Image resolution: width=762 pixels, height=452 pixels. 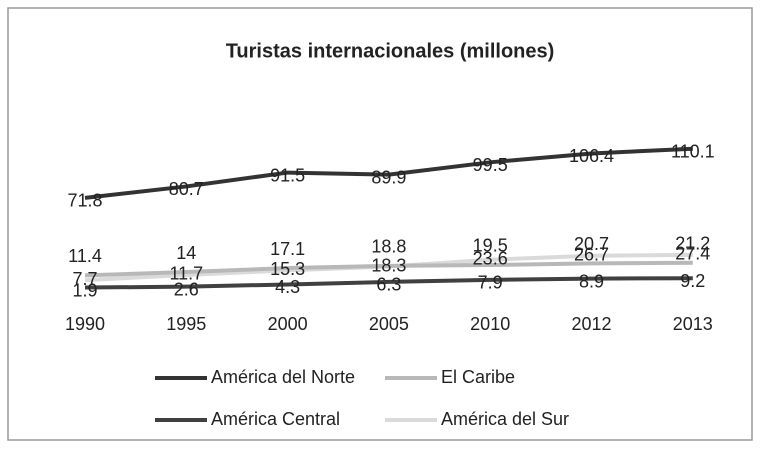 What do you see at coordinates (186, 289) in the screenshot?
I see `data-label: 2.6` at bounding box center [186, 289].